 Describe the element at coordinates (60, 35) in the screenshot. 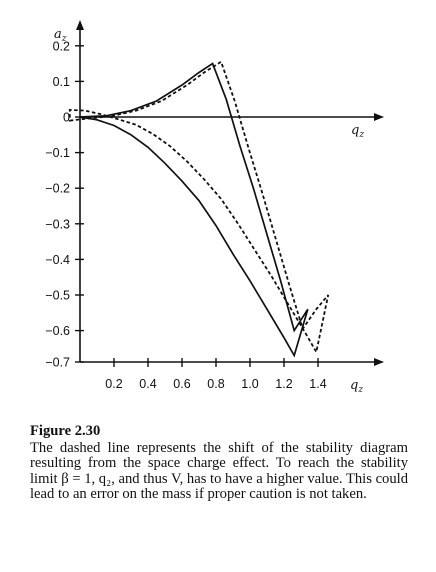

I see `y-axis-label: az` at that location.